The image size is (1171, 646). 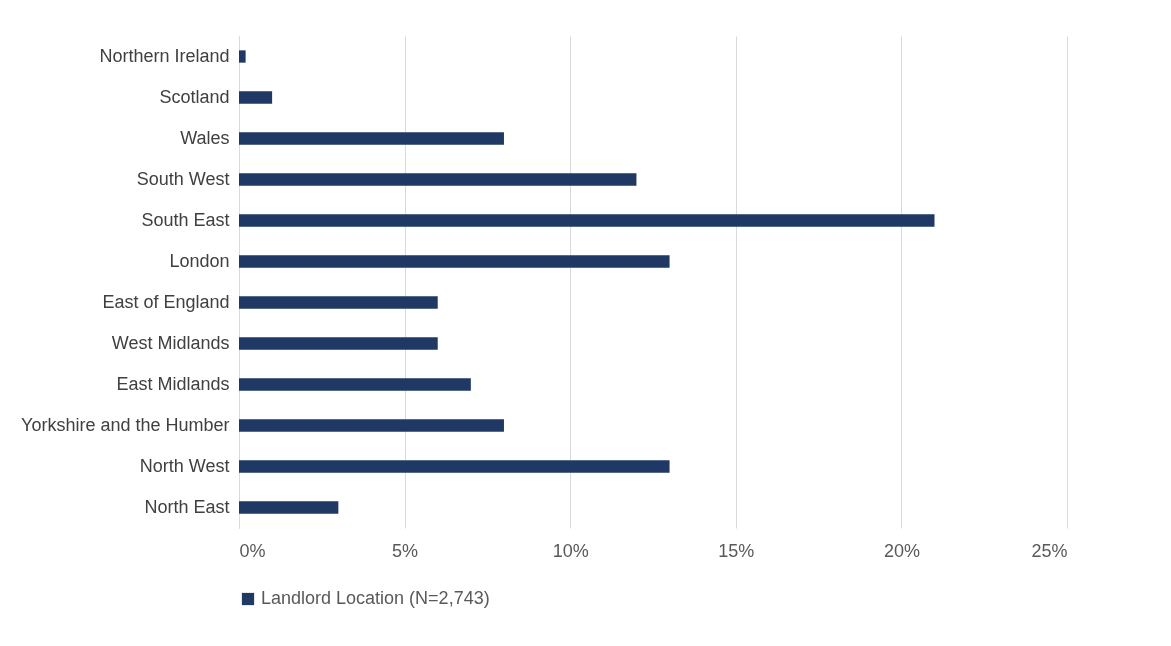 What do you see at coordinates (194, 96) in the screenshot?
I see `y-tick-label: Scotland` at bounding box center [194, 96].